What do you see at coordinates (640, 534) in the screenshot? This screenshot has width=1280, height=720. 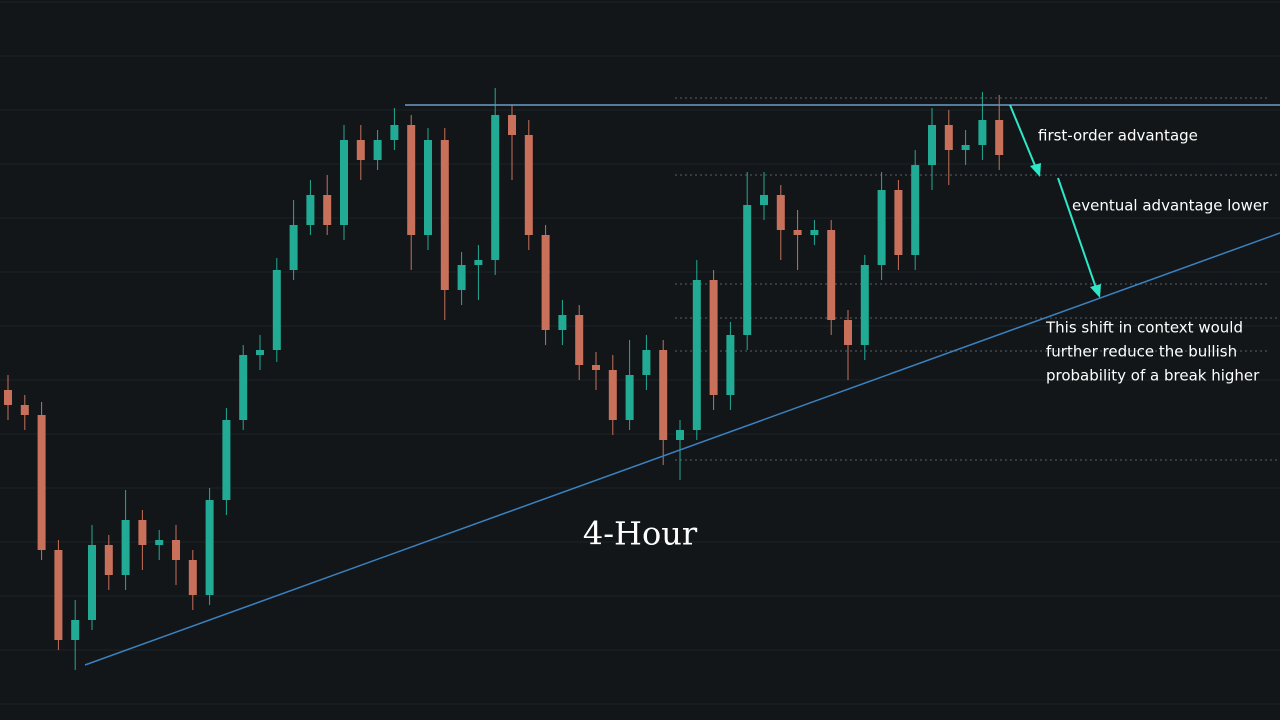 I see `chart-title: 4-Hour` at bounding box center [640, 534].